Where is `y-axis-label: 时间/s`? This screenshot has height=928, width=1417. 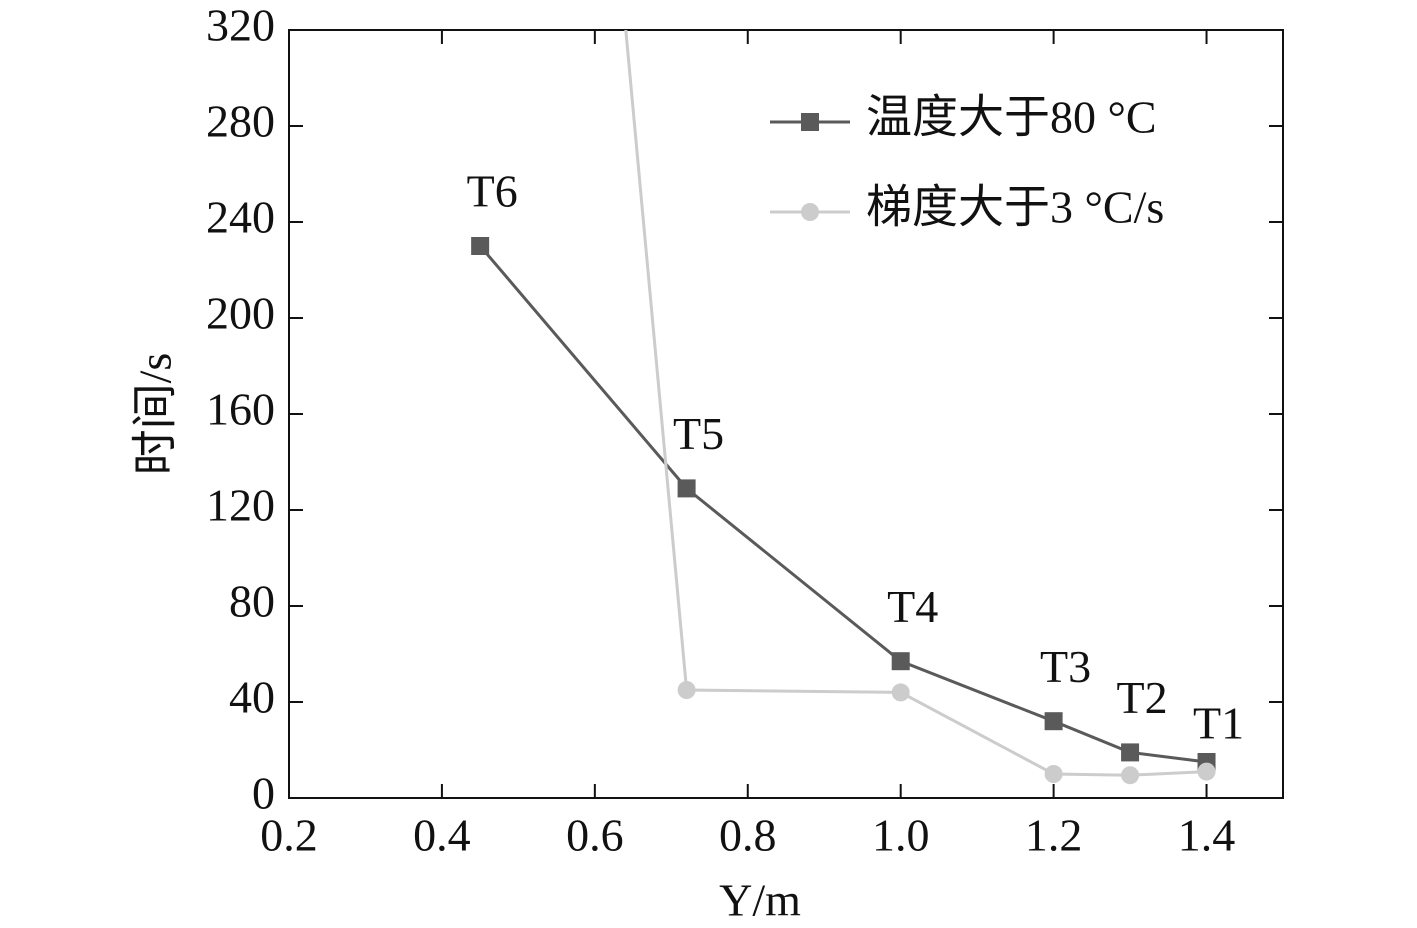 y-axis-label: 时间/s is located at coordinates (155, 414).